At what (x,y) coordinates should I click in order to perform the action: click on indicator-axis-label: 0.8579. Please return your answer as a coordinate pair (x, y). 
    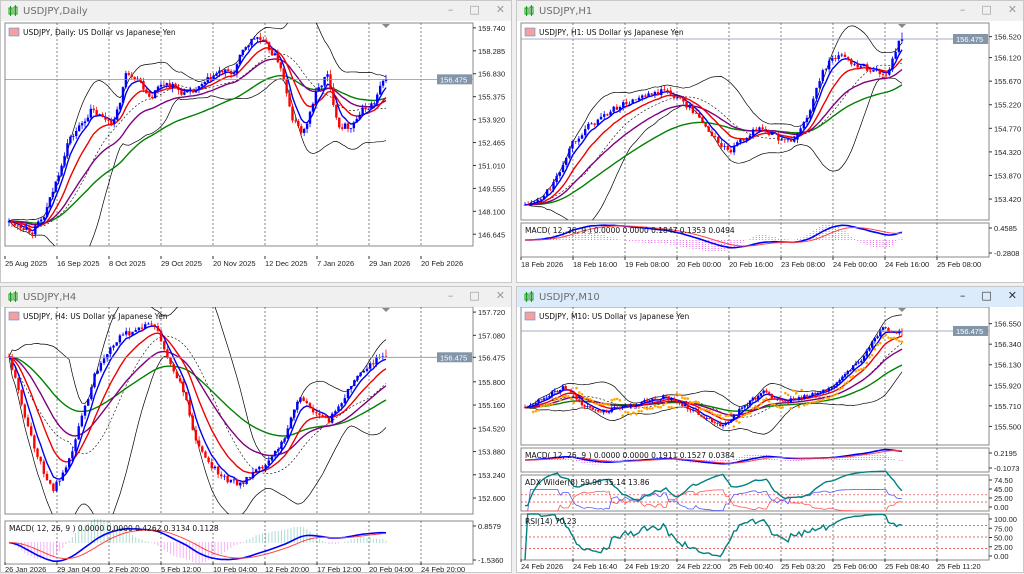
    Looking at the image, I should click on (489, 526).